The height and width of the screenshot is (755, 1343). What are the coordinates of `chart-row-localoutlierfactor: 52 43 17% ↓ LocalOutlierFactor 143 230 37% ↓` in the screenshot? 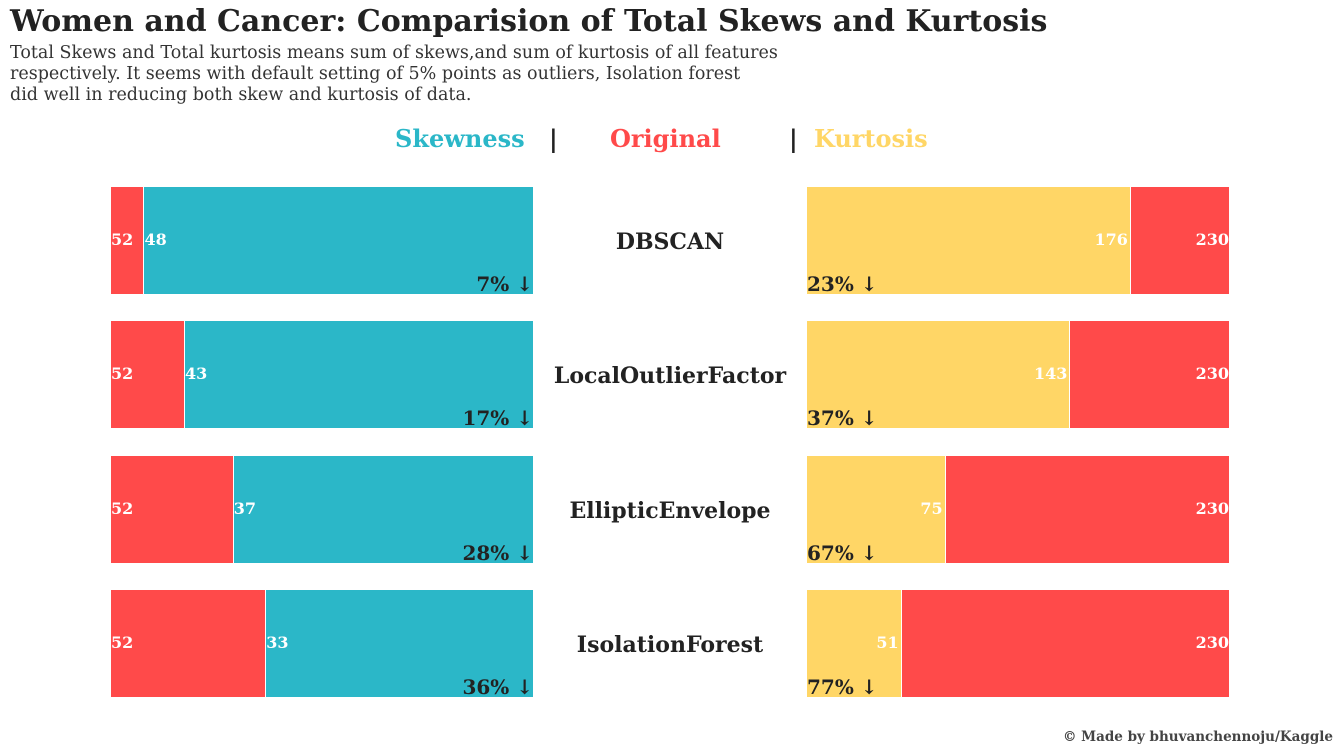 It's located at (671, 375).